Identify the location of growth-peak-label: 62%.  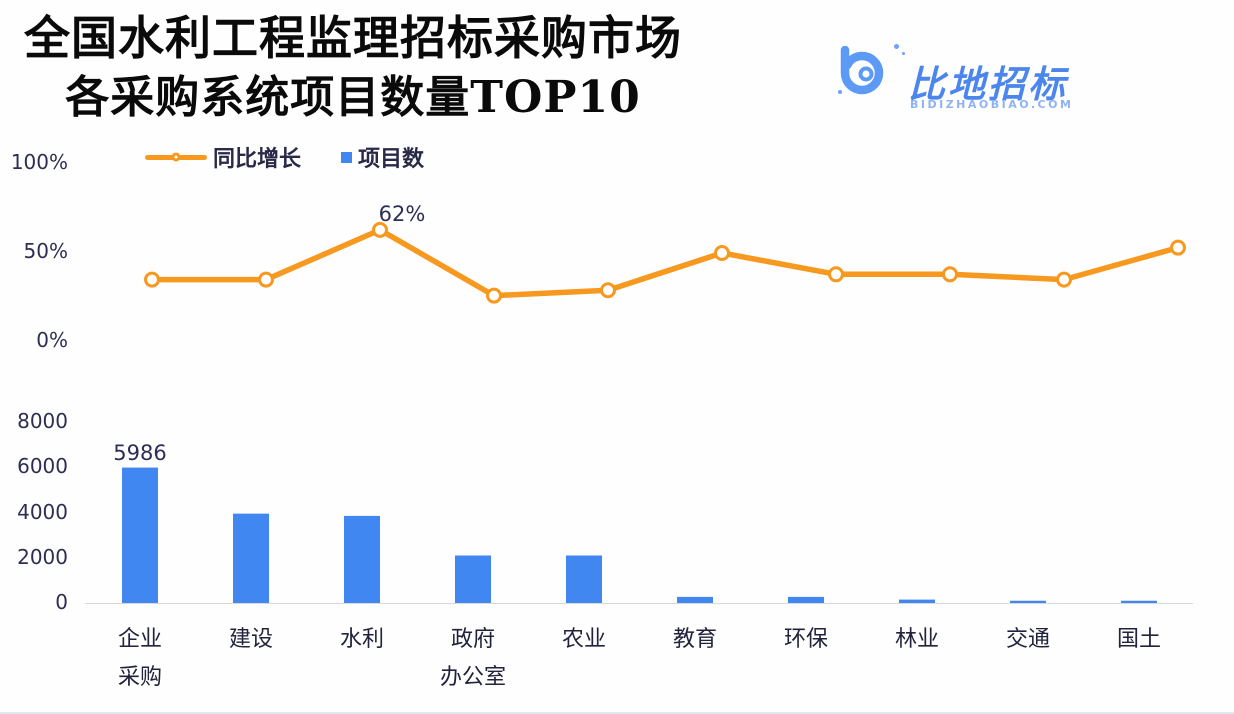
(402, 213).